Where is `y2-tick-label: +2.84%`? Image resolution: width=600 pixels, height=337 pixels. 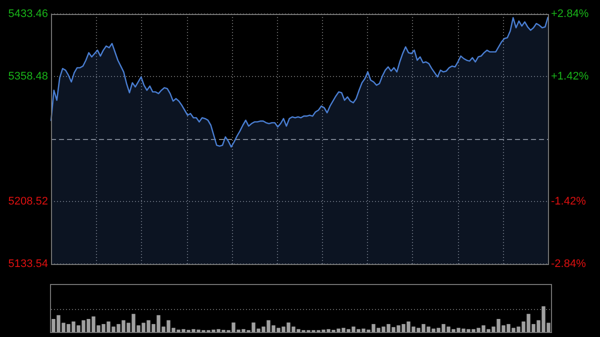
y2-tick-label: +2.84% is located at coordinates (570, 14).